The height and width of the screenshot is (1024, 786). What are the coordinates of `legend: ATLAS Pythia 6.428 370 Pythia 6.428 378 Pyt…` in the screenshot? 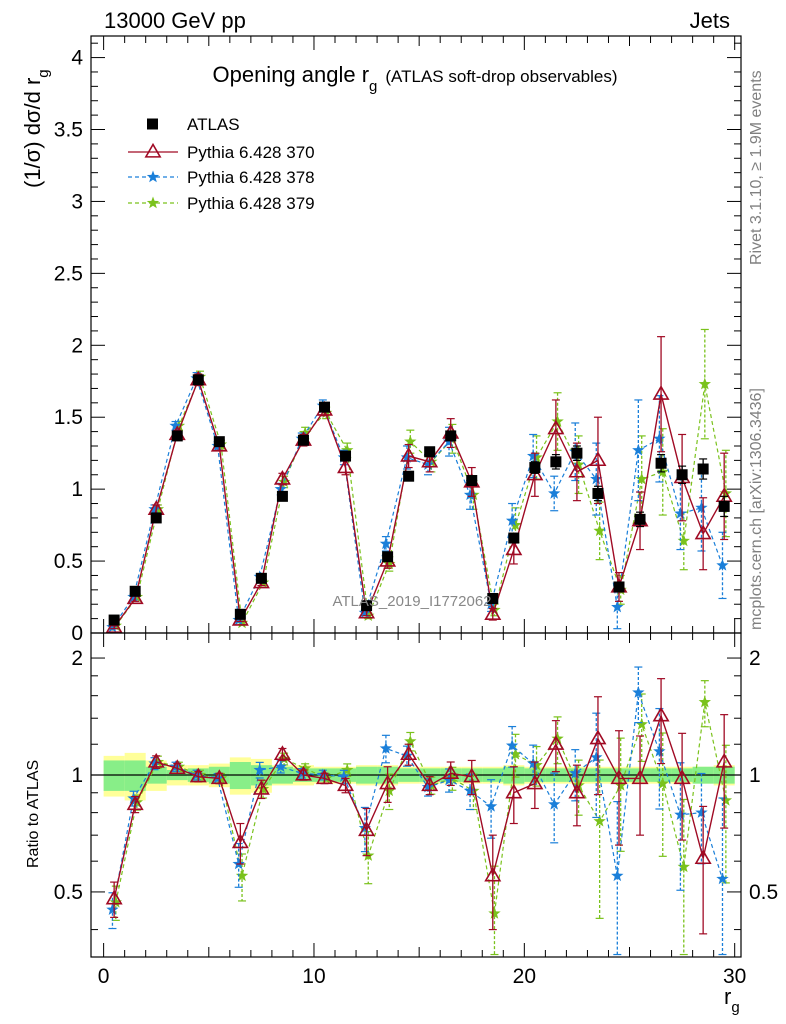 It's located at (221, 164).